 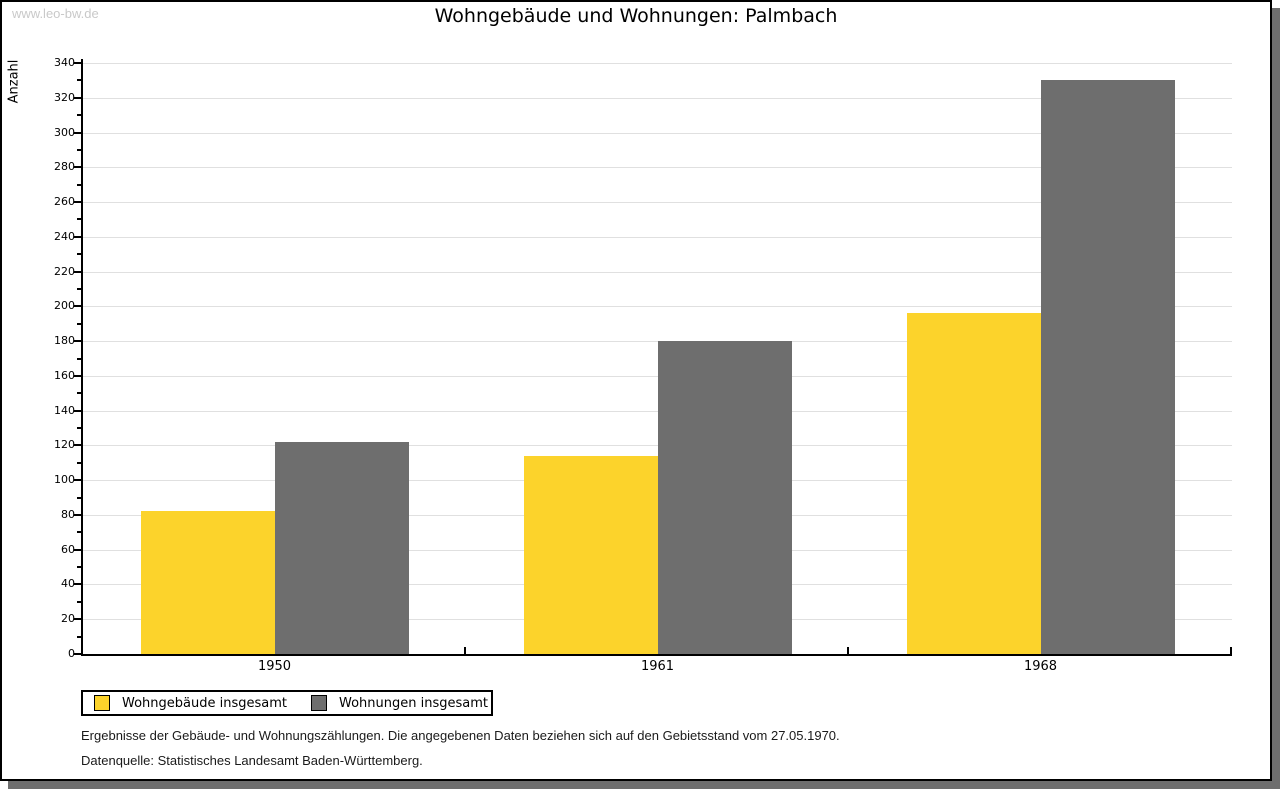 What do you see at coordinates (413, 703) in the screenshot?
I see `legend-label-1: Wohnungen insgesamt` at bounding box center [413, 703].